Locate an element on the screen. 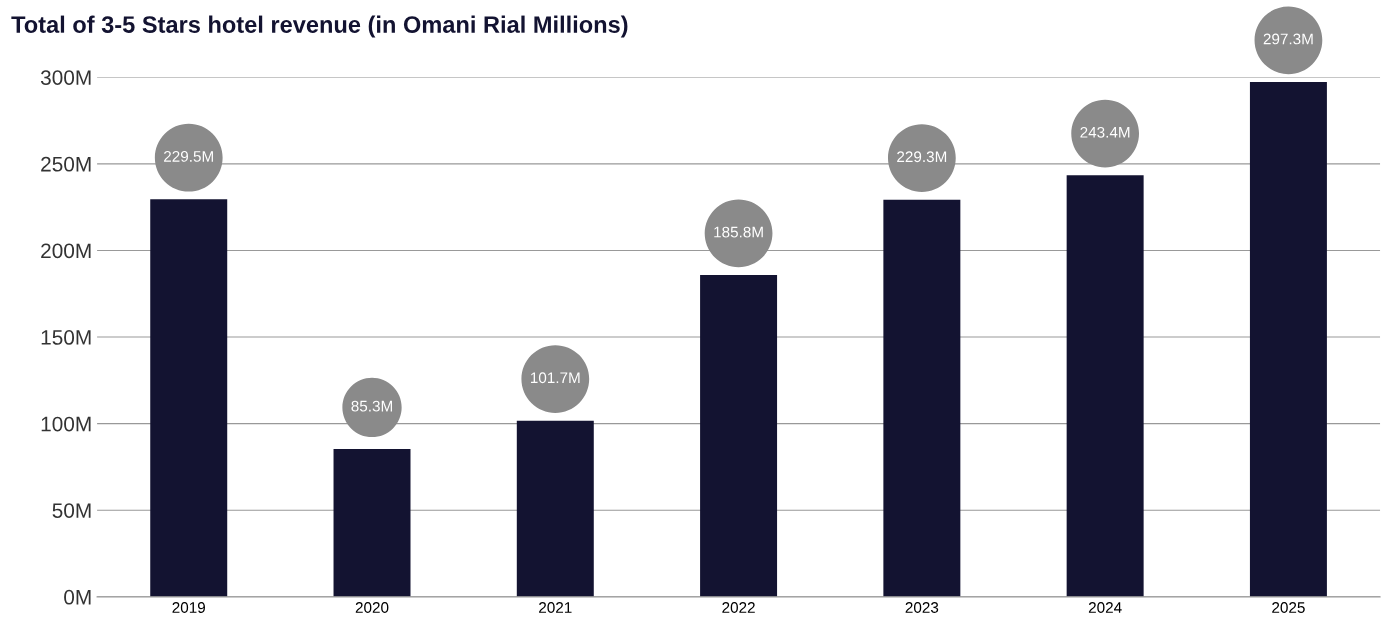 This screenshot has height=623, width=1387. data-label: 85.3M is located at coordinates (371, 406).